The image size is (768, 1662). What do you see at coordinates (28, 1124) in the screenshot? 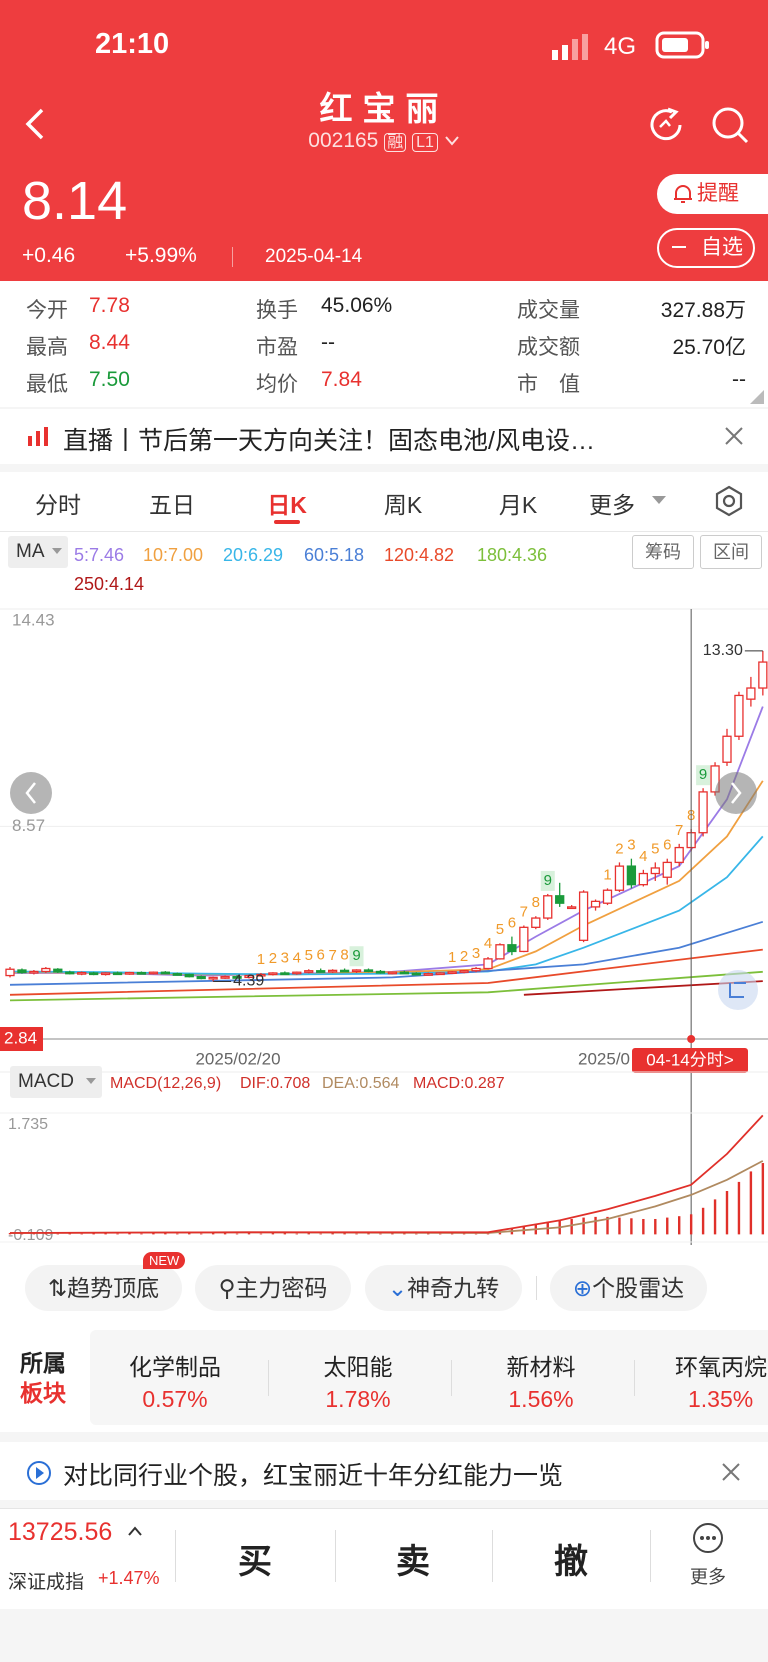
I see `y-tick-label: 1.735` at bounding box center [28, 1124].